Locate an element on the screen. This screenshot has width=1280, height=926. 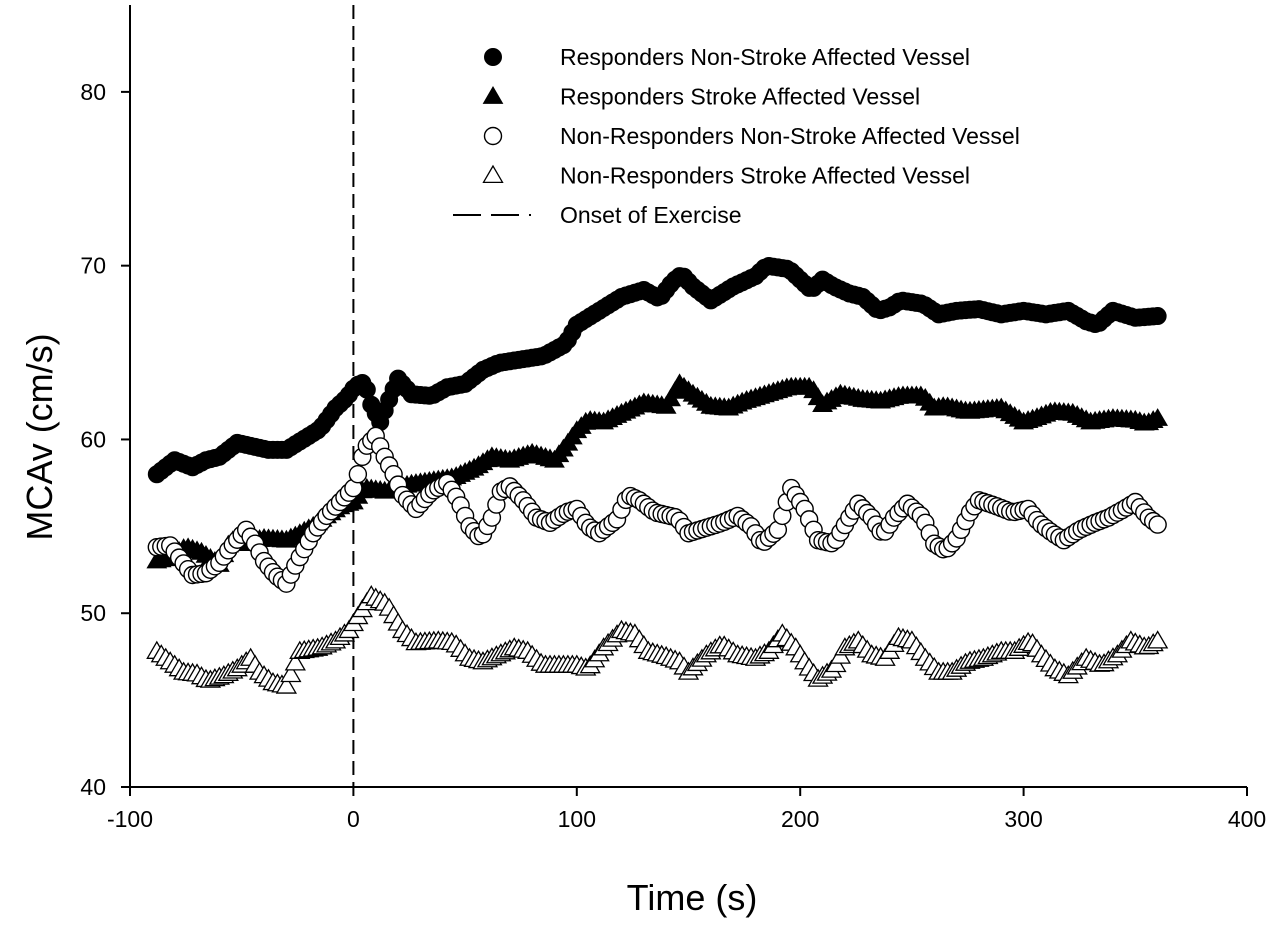
legend-item: Responders Stroke Affected Vessel is located at coordinates (701, 97).